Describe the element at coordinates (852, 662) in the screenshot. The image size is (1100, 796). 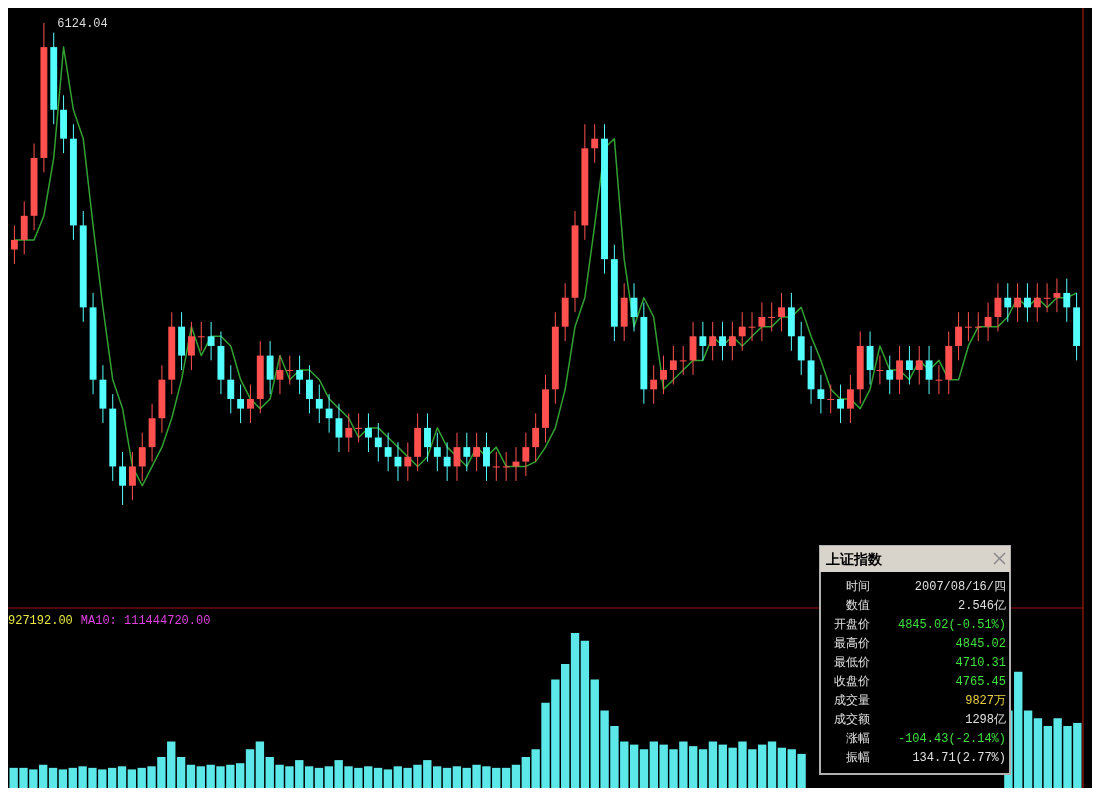
I see `annotation: 最低价` at that location.